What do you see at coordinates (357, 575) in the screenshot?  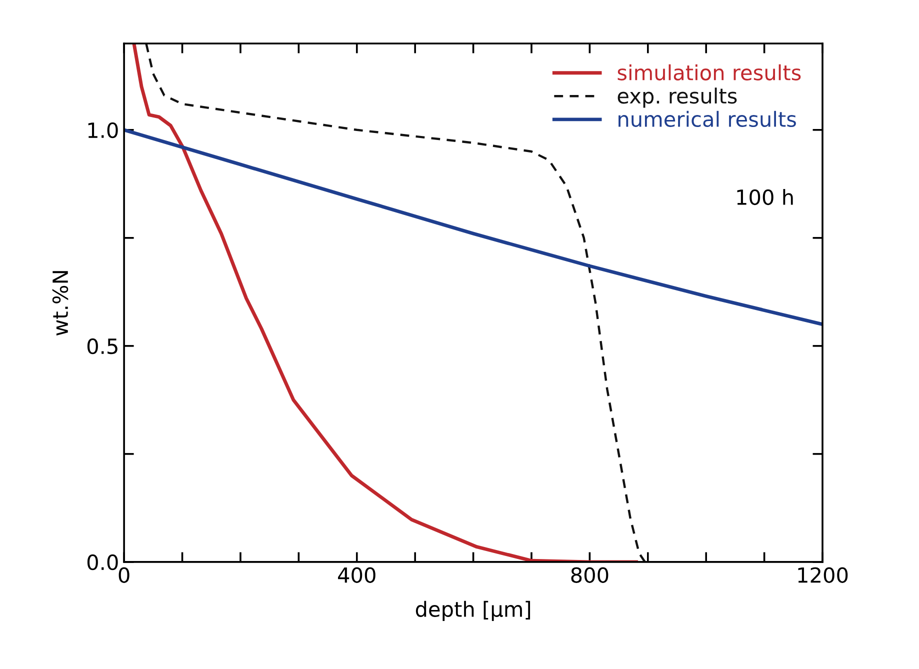 I see `x-tick-label: 400` at bounding box center [357, 575].